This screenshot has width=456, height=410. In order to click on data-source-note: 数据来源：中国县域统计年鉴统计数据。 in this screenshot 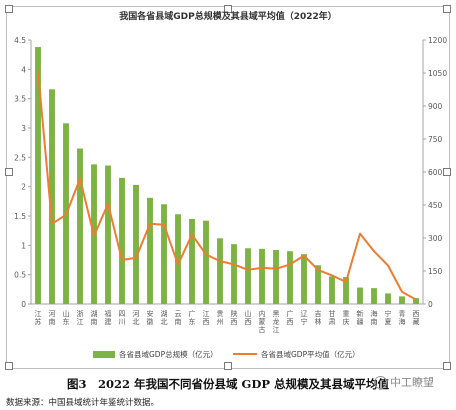, I will do `click(83, 403)`.